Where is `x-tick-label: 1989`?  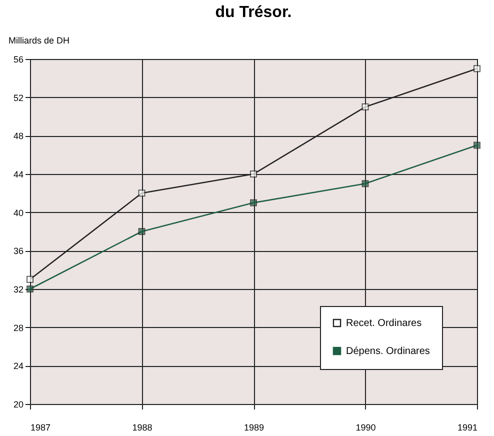 x-tick-label: 1989 is located at coordinates (254, 427).